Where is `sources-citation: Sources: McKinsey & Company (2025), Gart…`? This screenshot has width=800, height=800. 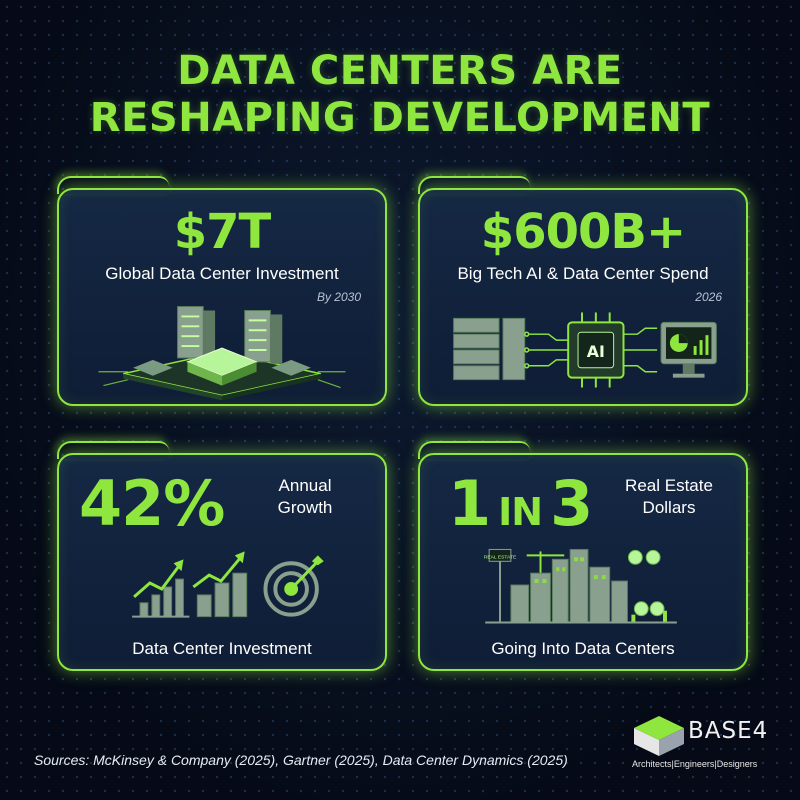 sources-citation: Sources: McKinsey & Company (2025), Gart… is located at coordinates (301, 760).